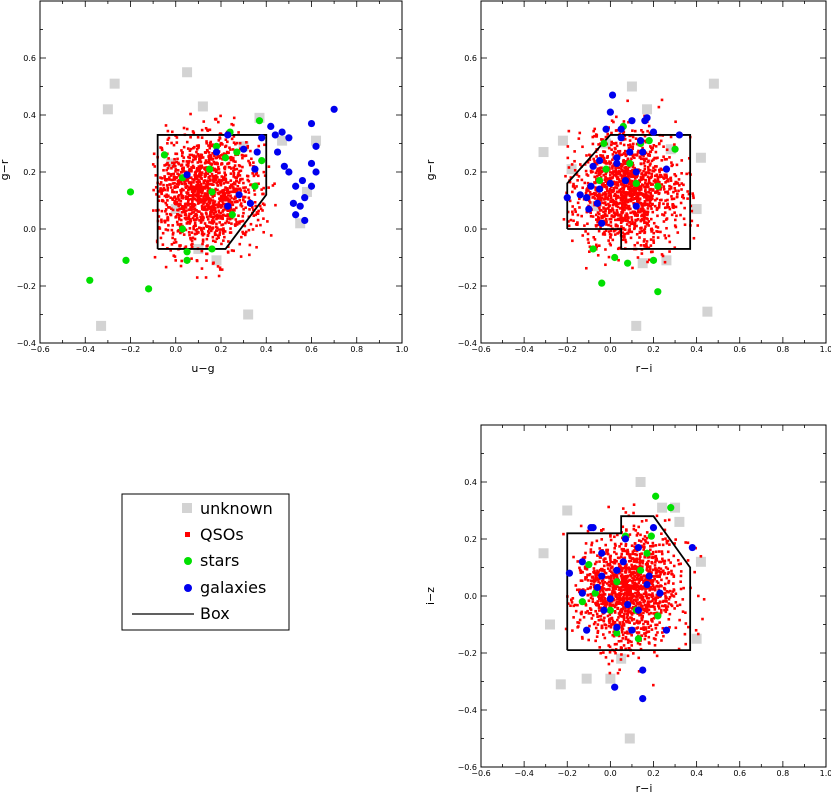  I want to click on legend-qso-marker, so click(187, 534).